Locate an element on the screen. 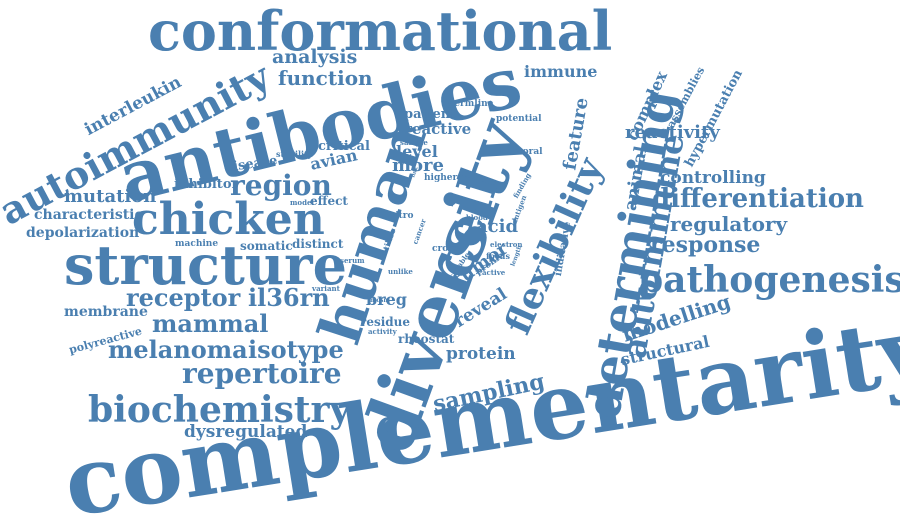  word-acid: acid is located at coordinates (497, 226).